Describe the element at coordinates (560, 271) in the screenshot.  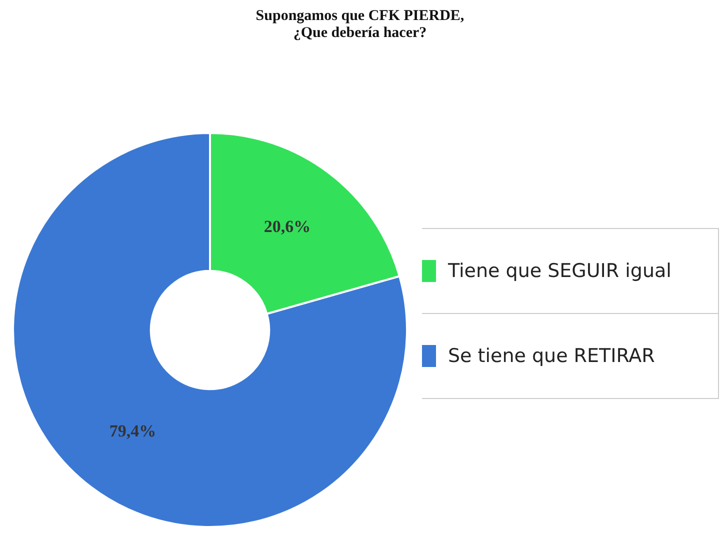
I see `legend-label: Tiene que SEGUIR igual` at that location.